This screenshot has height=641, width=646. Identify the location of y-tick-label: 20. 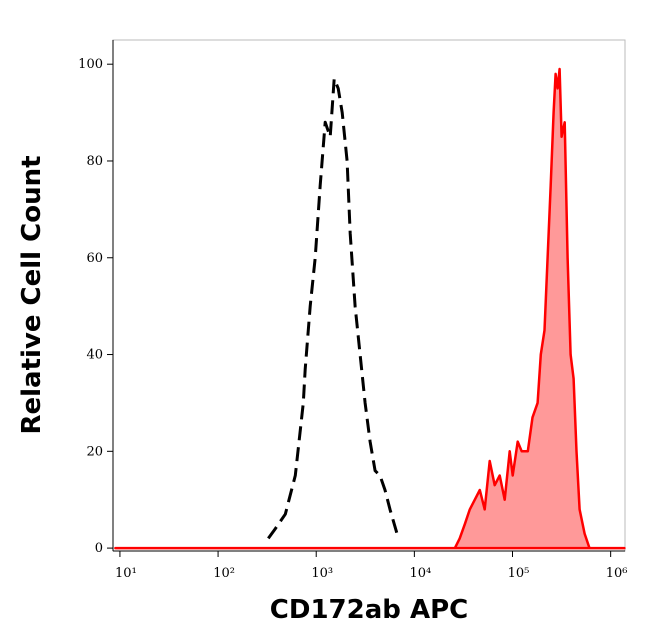
(94, 451).